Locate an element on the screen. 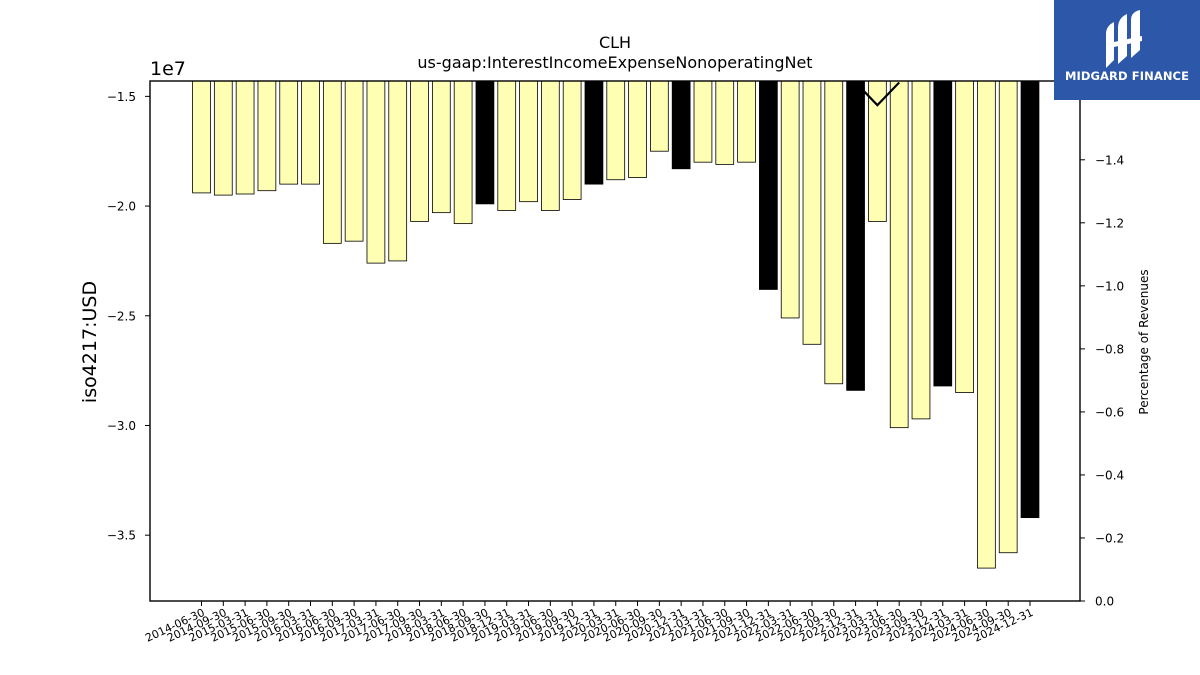 The image size is (1200, 675). y2-tick-label: −0.4 is located at coordinates (1109, 475).